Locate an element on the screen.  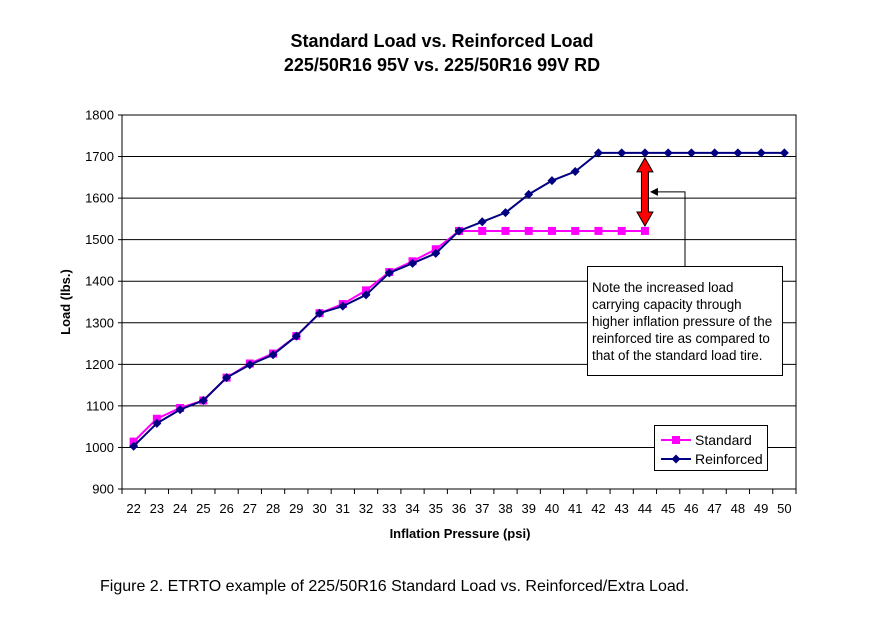
x-tick-label-50: 50 is located at coordinates (784, 508).